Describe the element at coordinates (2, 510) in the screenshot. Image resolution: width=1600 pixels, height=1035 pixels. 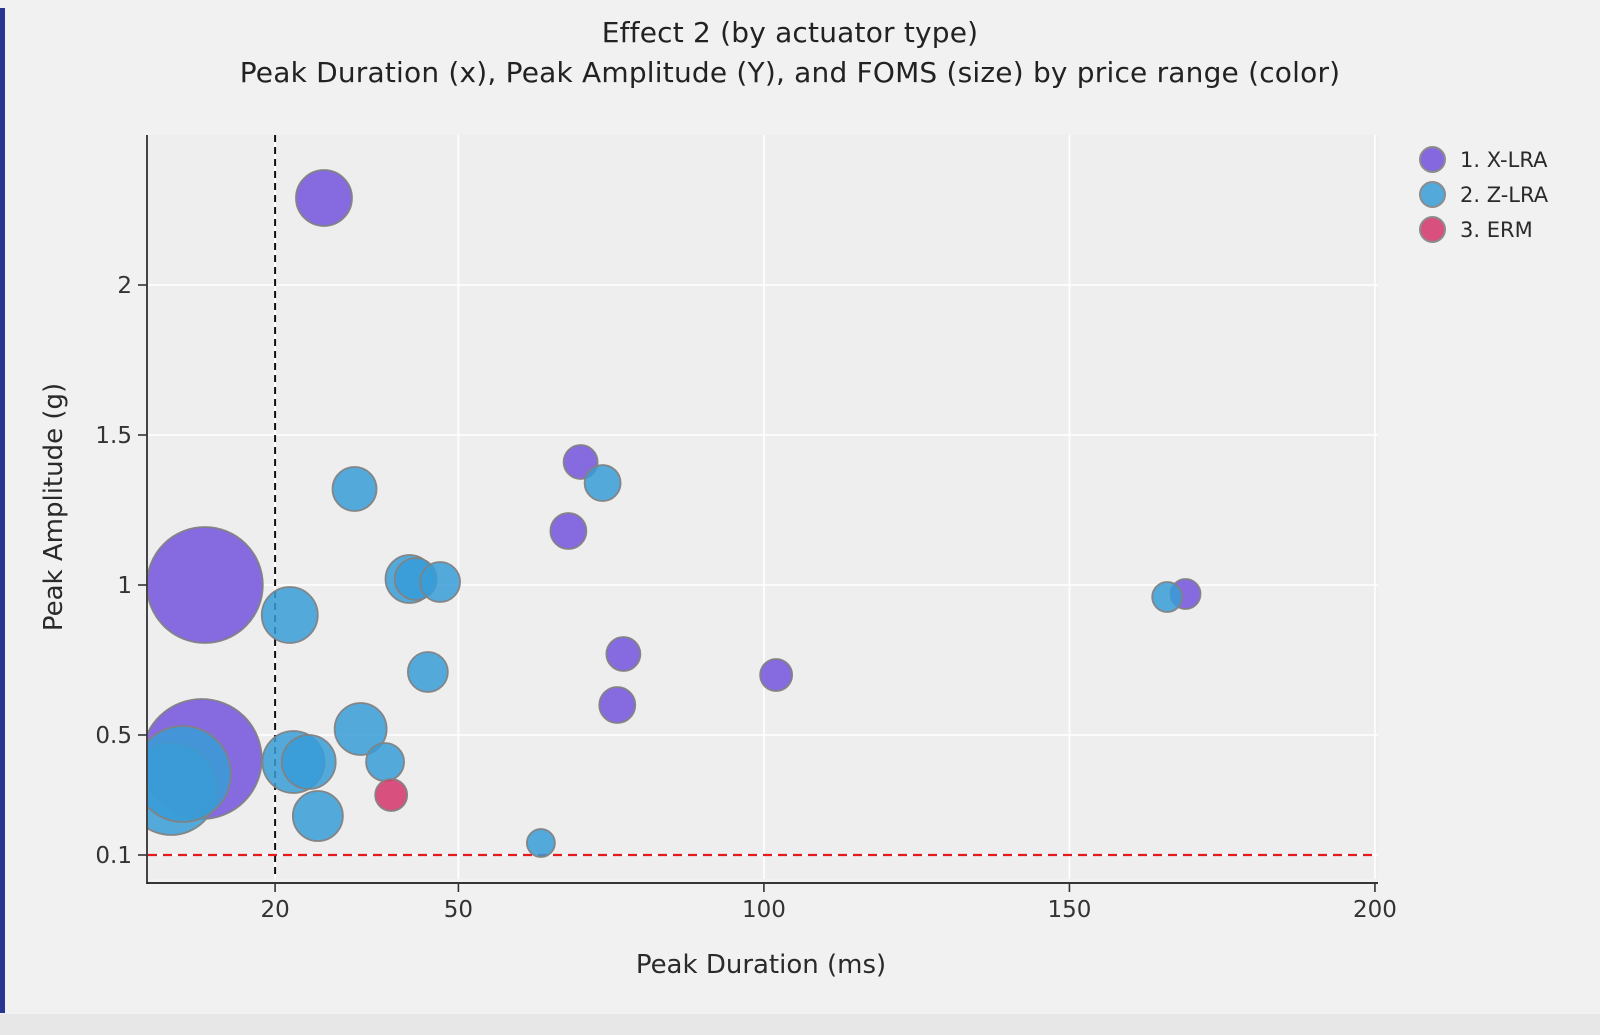
I see `window-edge-left` at that location.